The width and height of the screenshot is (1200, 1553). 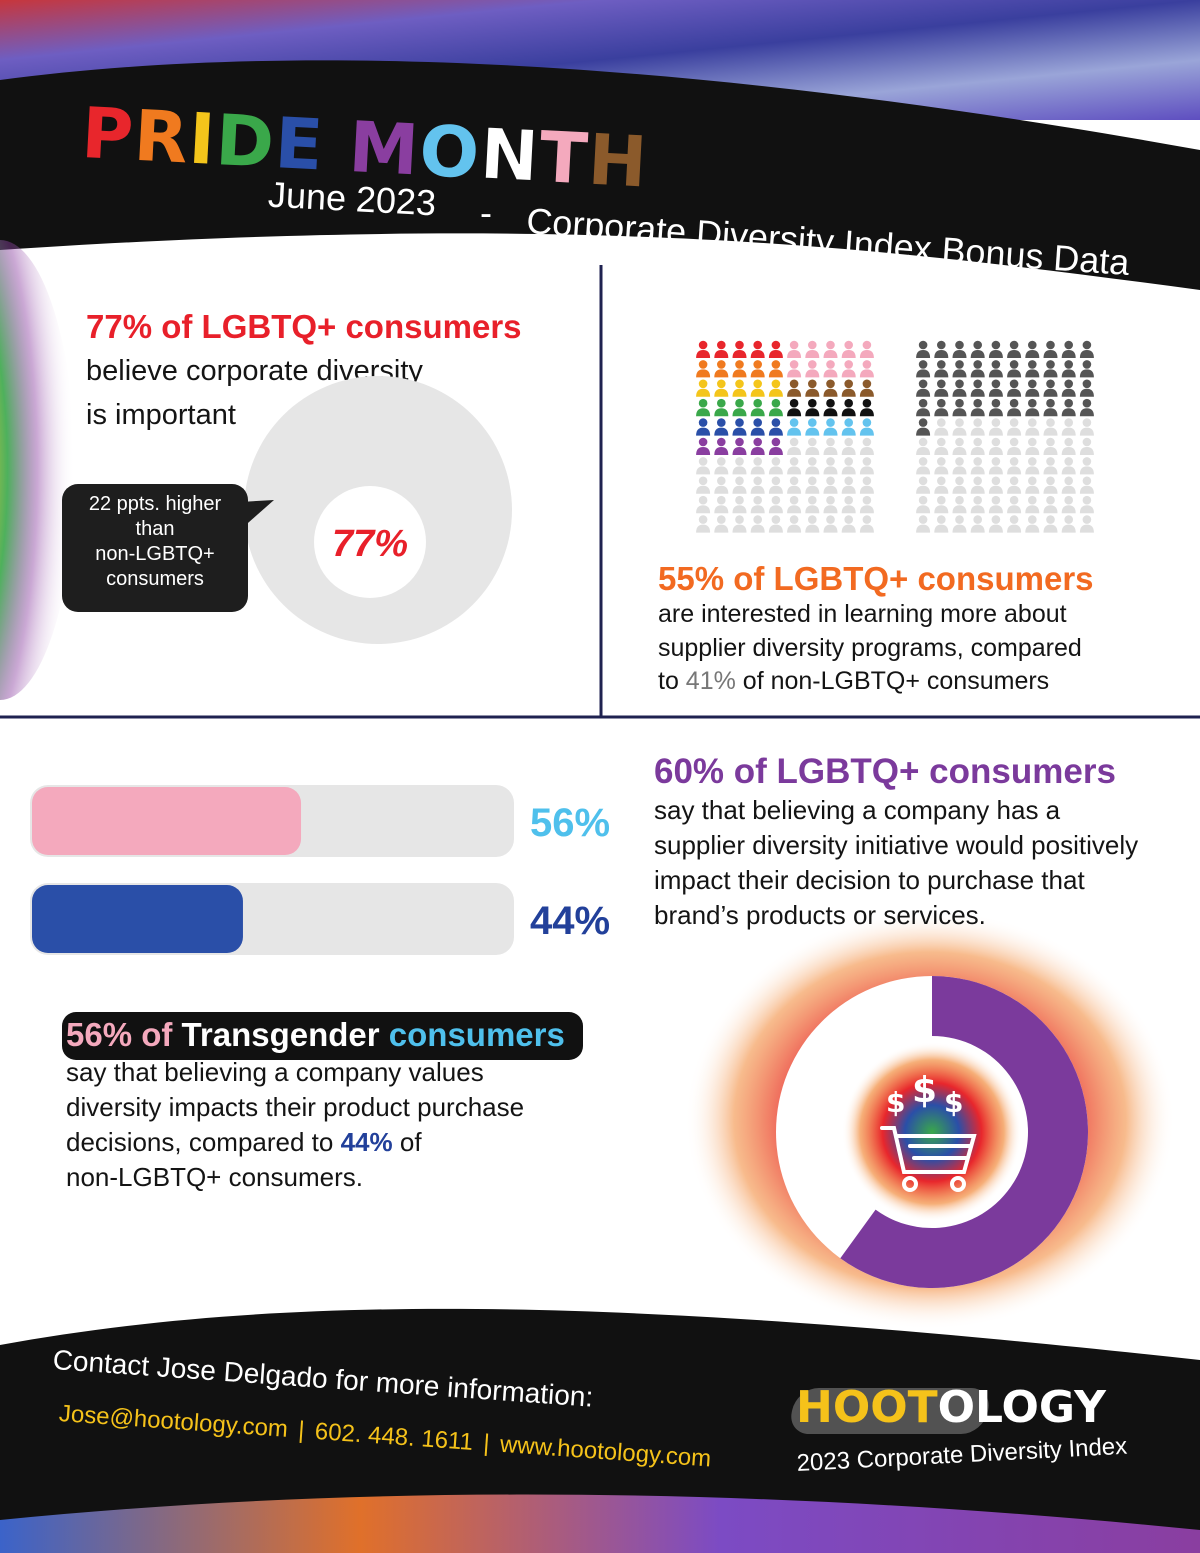 What do you see at coordinates (370, 544) in the screenshot?
I see `gauge-center-label: 77%` at bounding box center [370, 544].